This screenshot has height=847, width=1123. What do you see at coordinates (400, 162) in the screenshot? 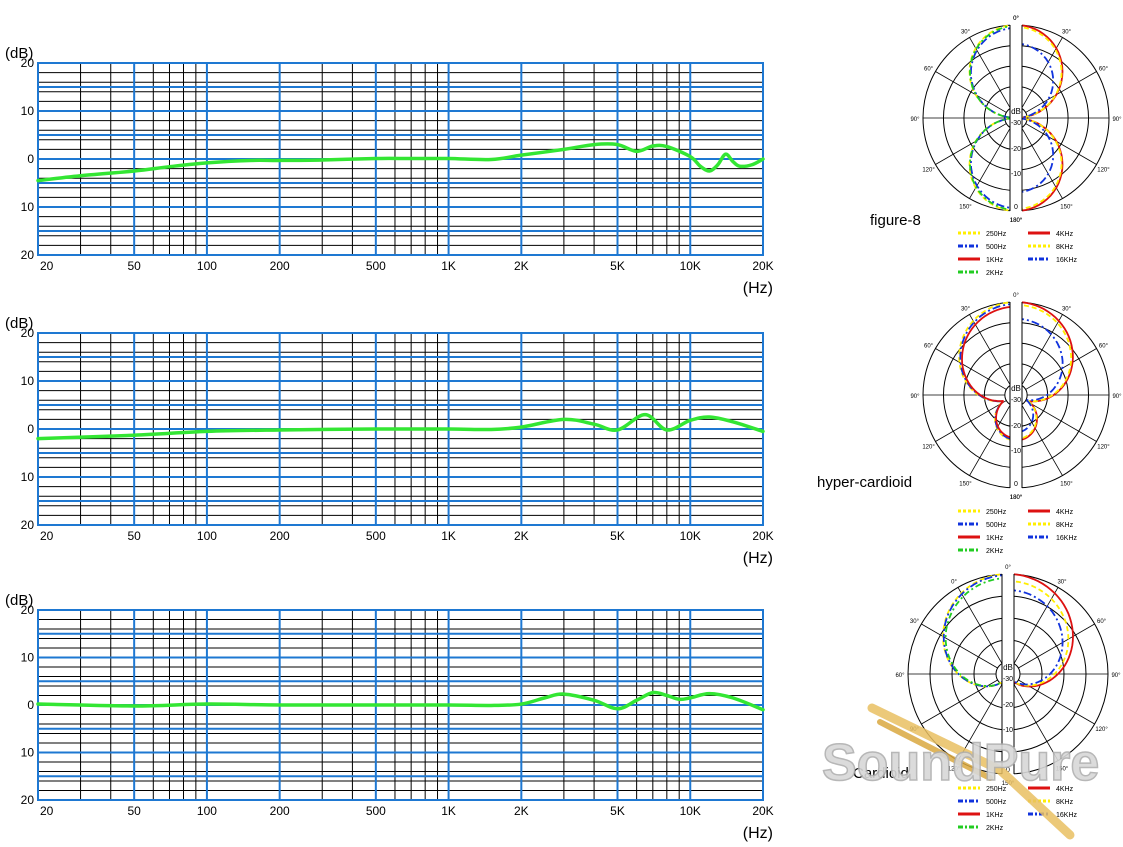
I see `response-curve` at bounding box center [400, 162].